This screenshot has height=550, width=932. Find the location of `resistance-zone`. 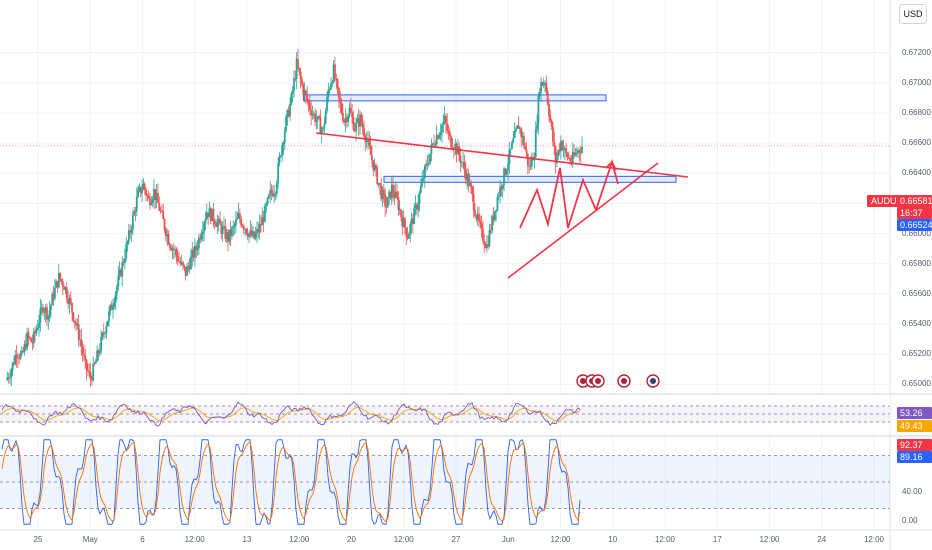

resistance-zone is located at coordinates (455, 98).